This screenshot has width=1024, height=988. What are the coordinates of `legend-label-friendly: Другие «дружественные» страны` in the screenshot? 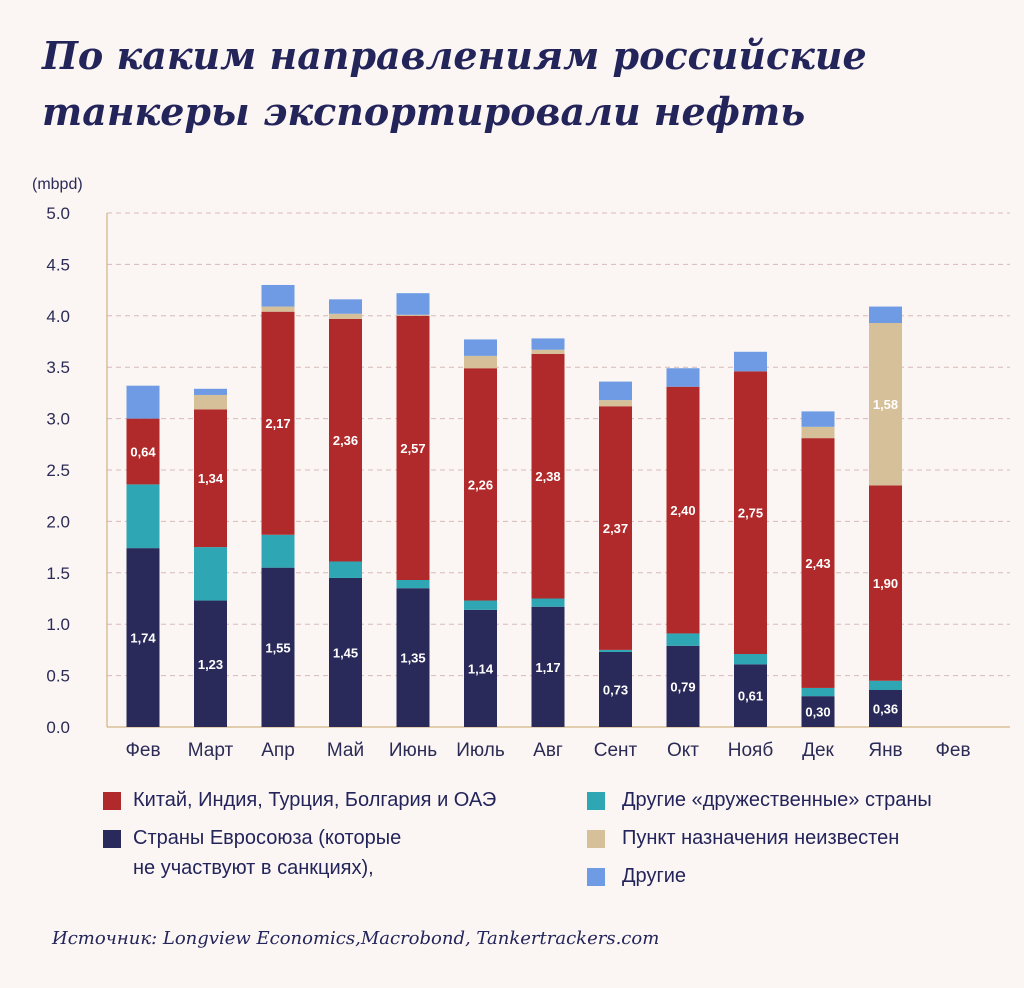 It's located at (777, 800).